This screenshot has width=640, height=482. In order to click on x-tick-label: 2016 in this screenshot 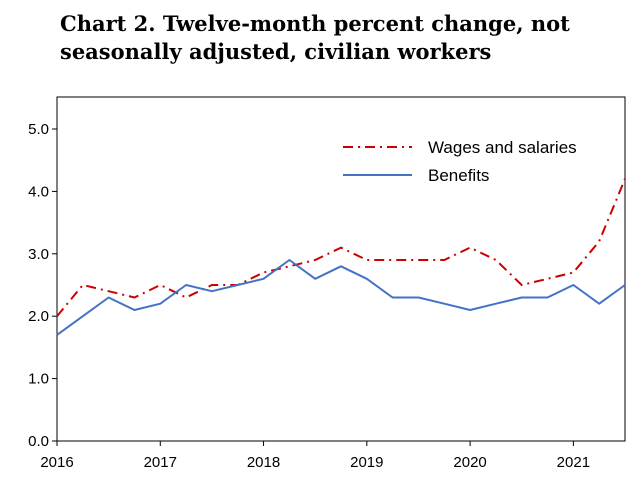, I will do `click(56, 462)`.